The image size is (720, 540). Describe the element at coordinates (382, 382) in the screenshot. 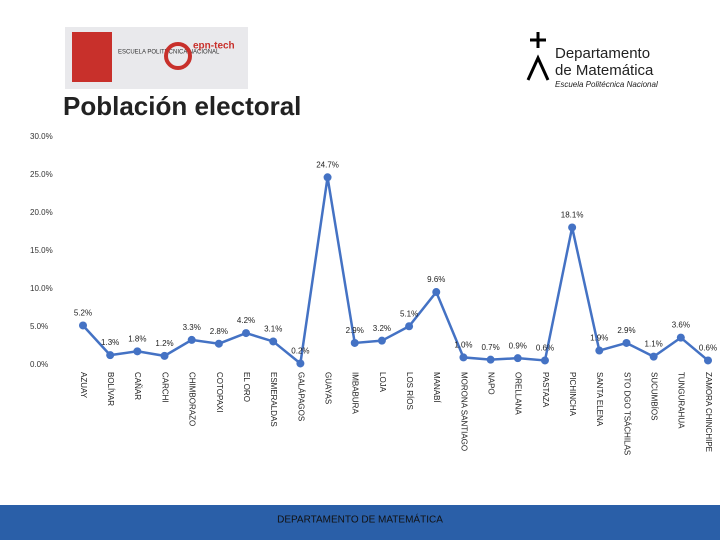

I see `x-tick-label: LOJA` at that location.